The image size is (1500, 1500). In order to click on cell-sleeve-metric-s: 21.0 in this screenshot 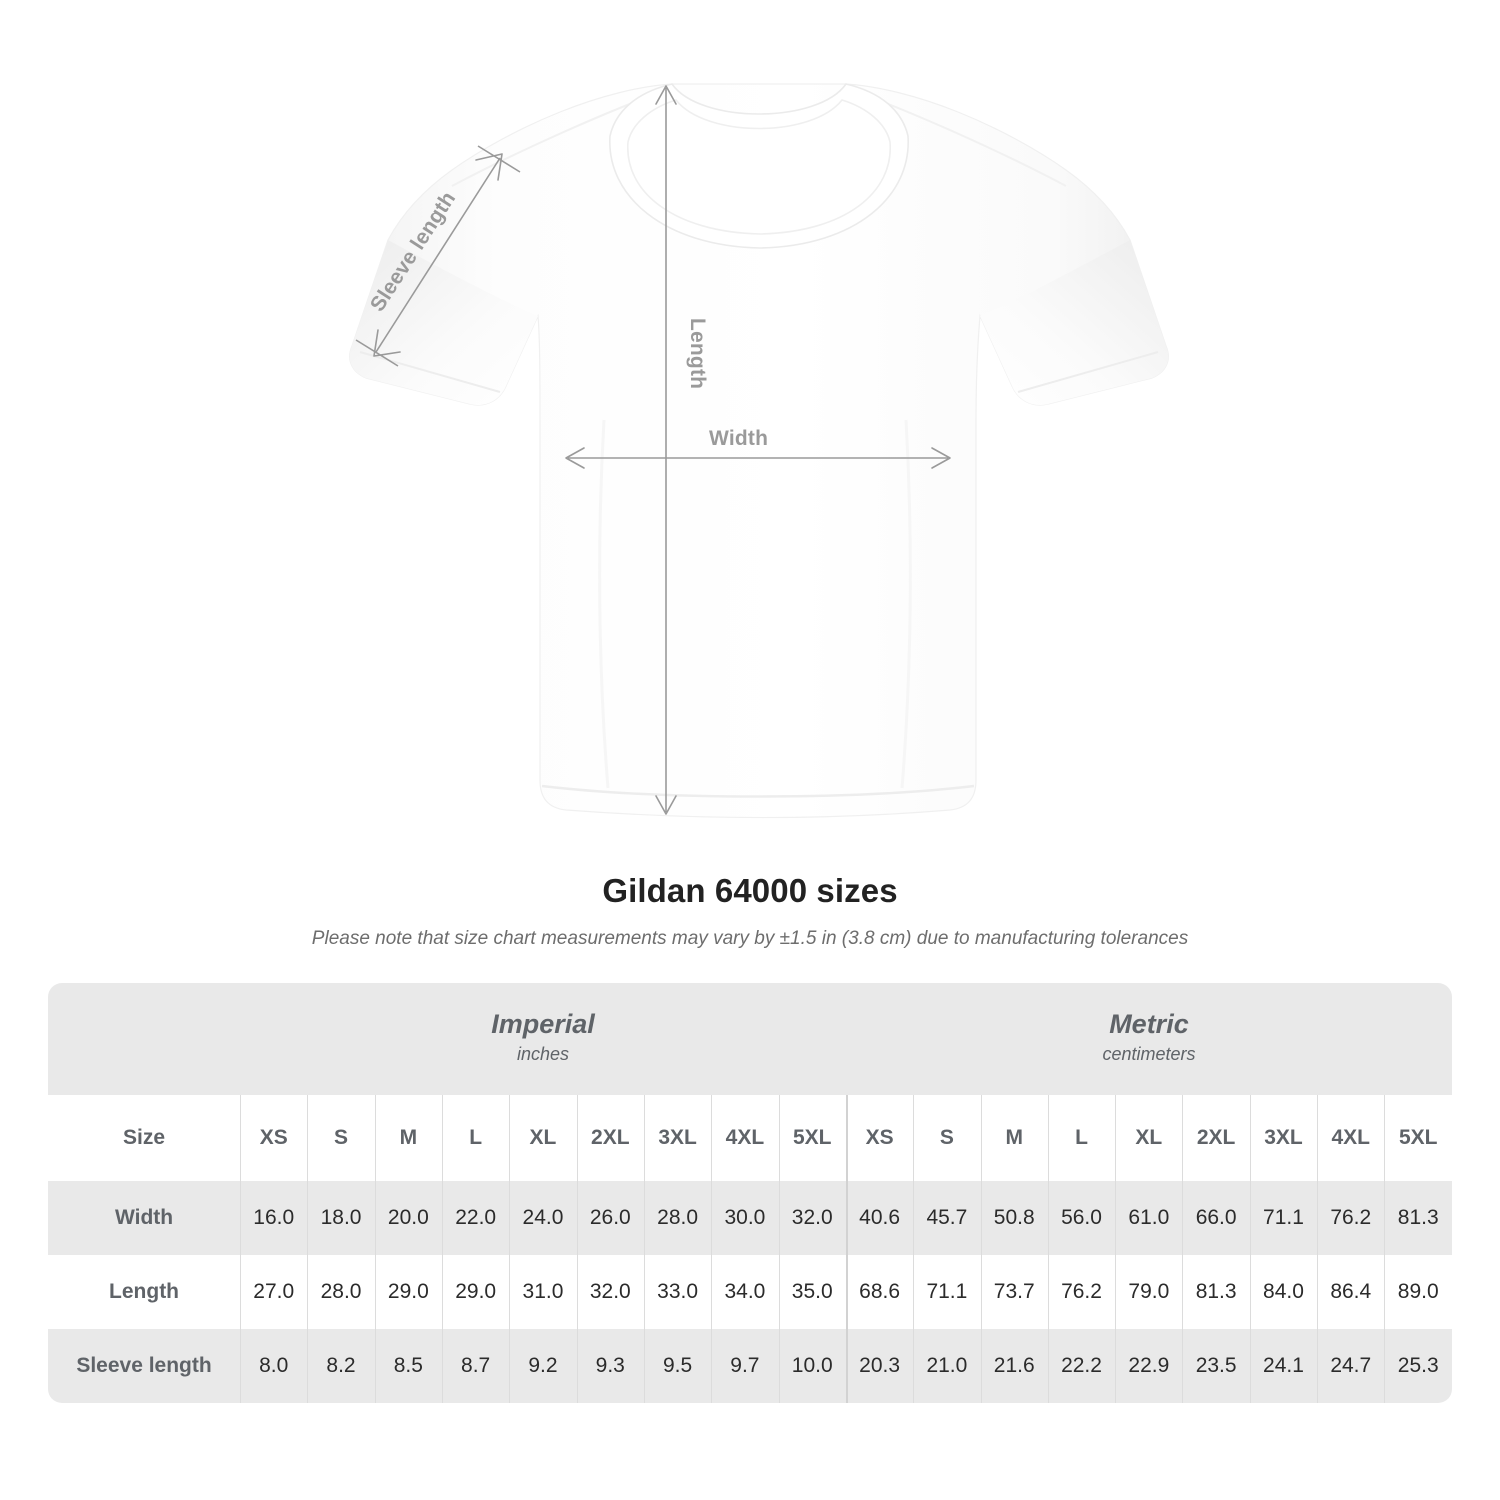, I will do `click(947, 1366)`.